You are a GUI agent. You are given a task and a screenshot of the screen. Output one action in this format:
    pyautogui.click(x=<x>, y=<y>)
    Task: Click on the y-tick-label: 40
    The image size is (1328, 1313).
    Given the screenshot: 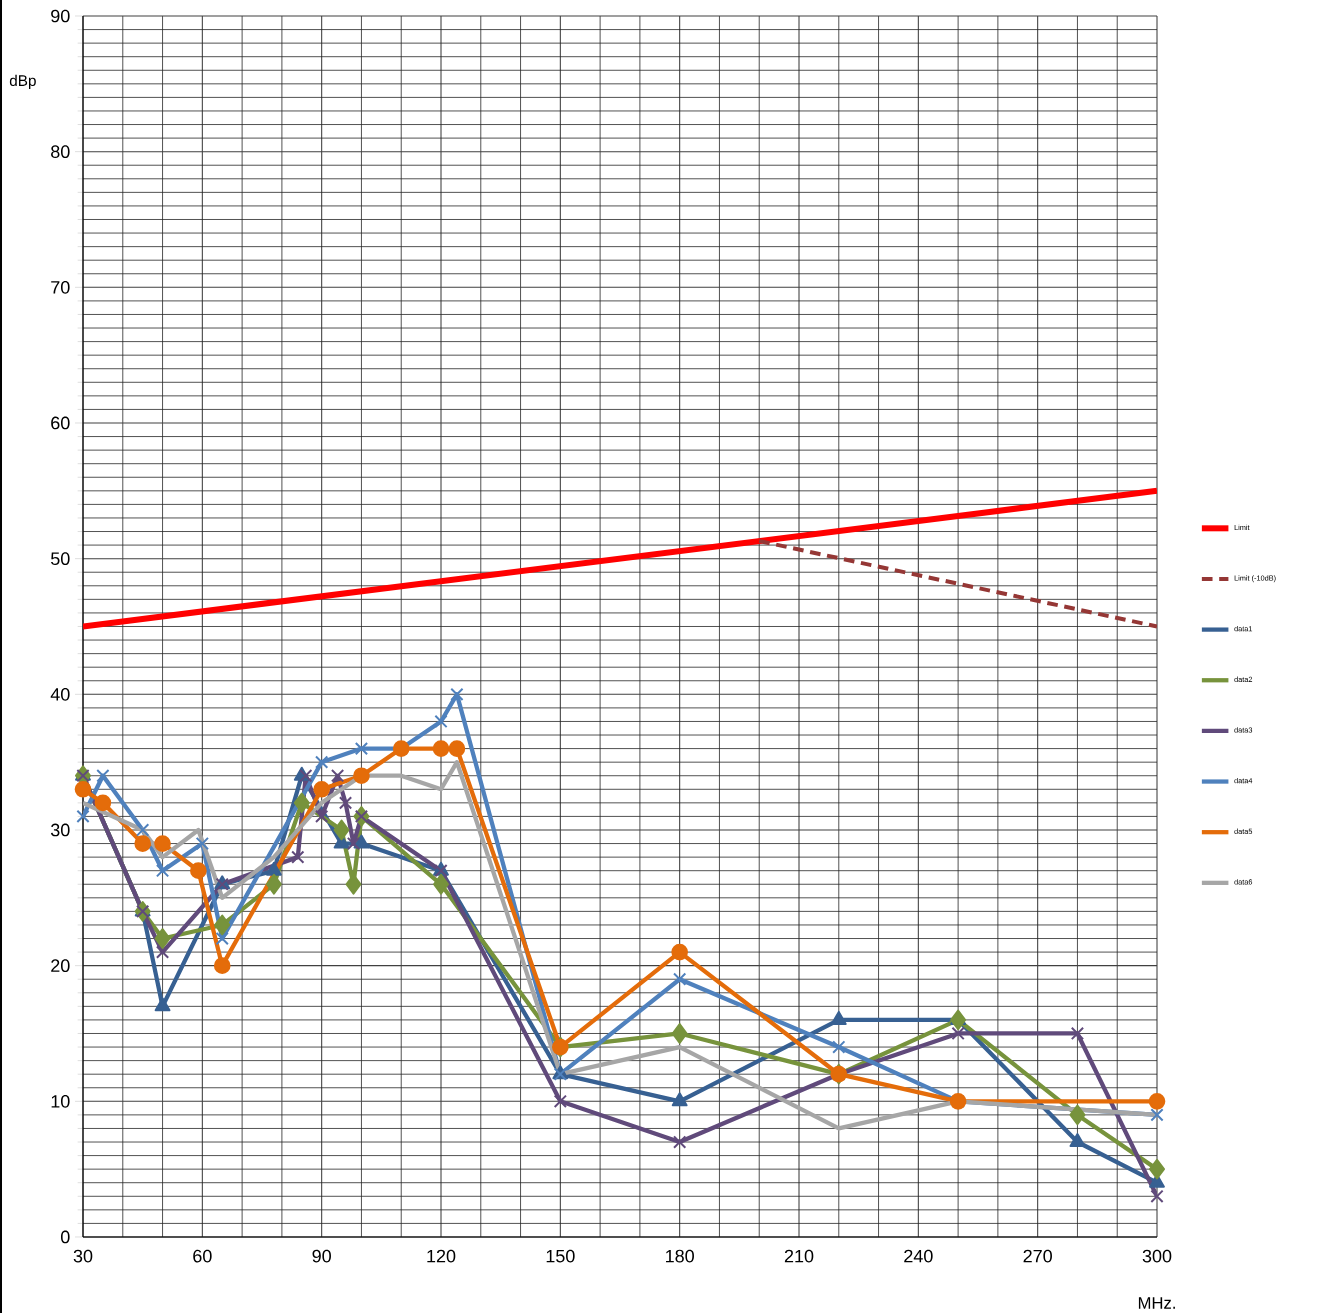 What is the action you would take?
    pyautogui.click(x=60, y=694)
    